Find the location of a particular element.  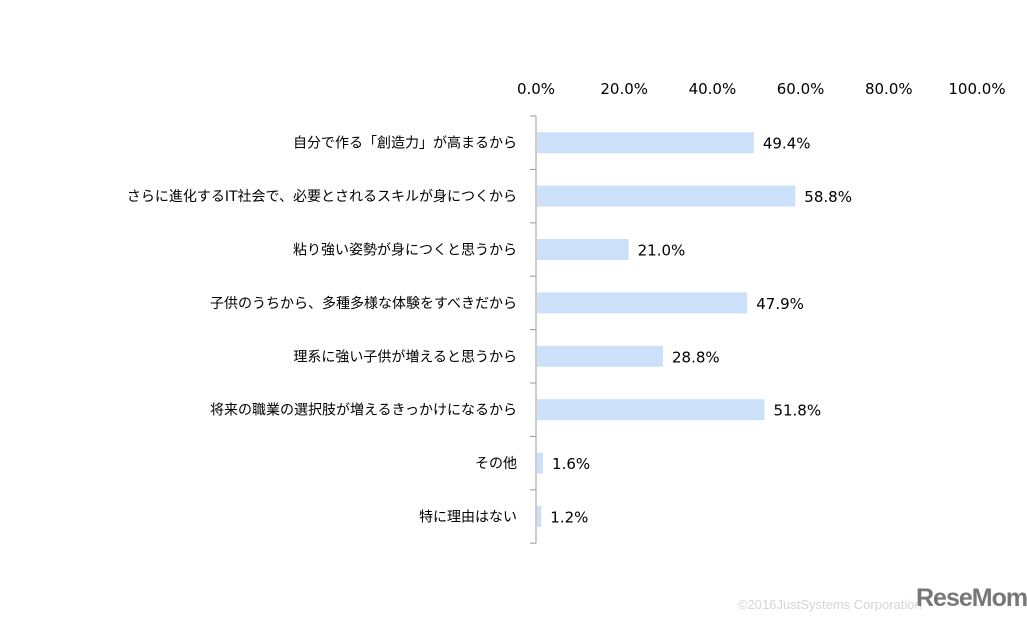

x-tick-label: 40.0% is located at coordinates (713, 89).